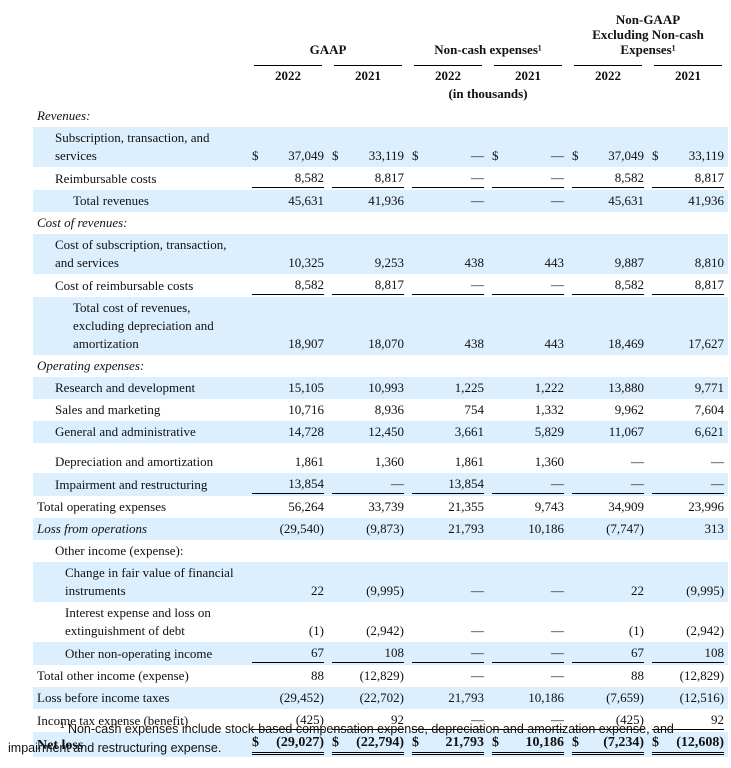 This screenshot has height=768, width=731. What do you see at coordinates (629, 262) in the screenshot?
I see `amount-value: 9,887` at bounding box center [629, 262].